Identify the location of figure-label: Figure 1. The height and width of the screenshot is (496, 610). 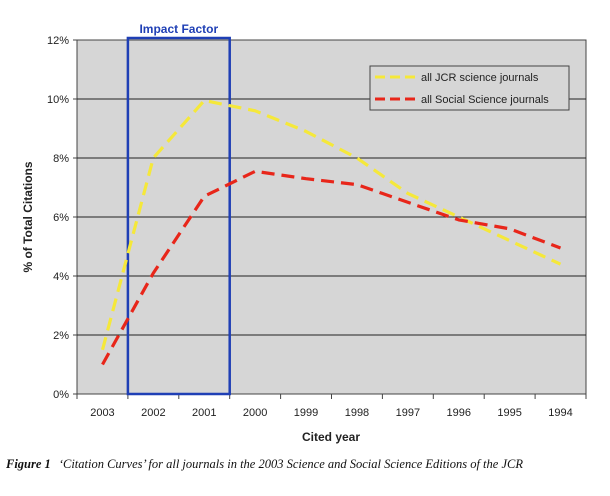
(28, 464).